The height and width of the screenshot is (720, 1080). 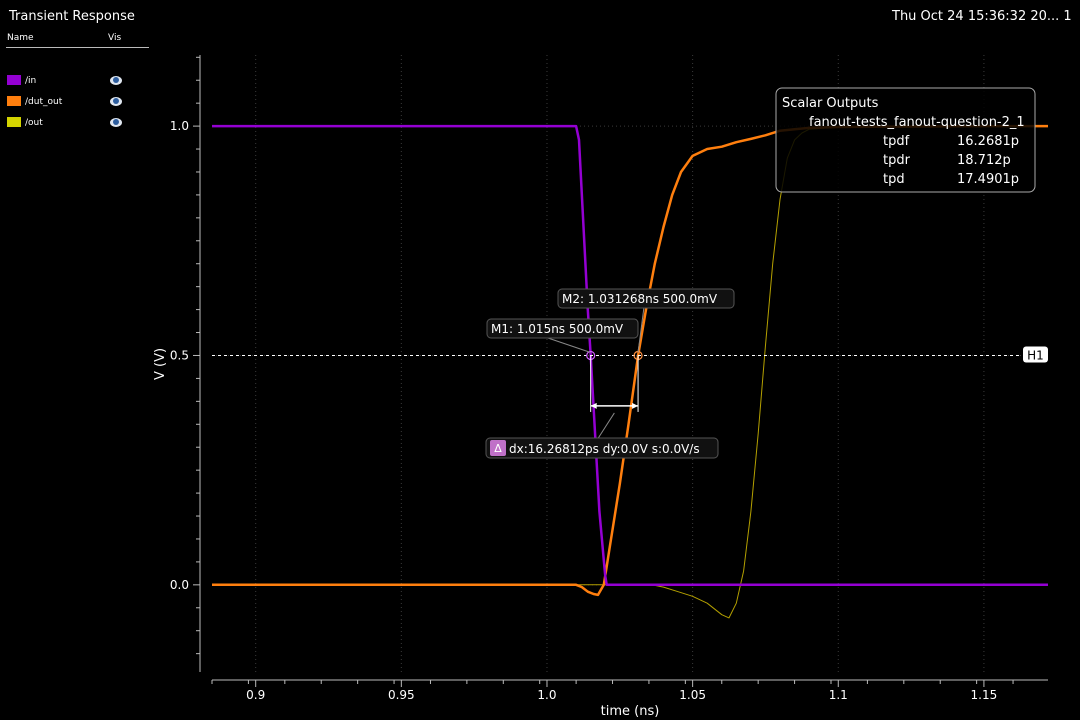 What do you see at coordinates (179, 585) in the screenshot?
I see `y-tick-label: 0.0` at bounding box center [179, 585].